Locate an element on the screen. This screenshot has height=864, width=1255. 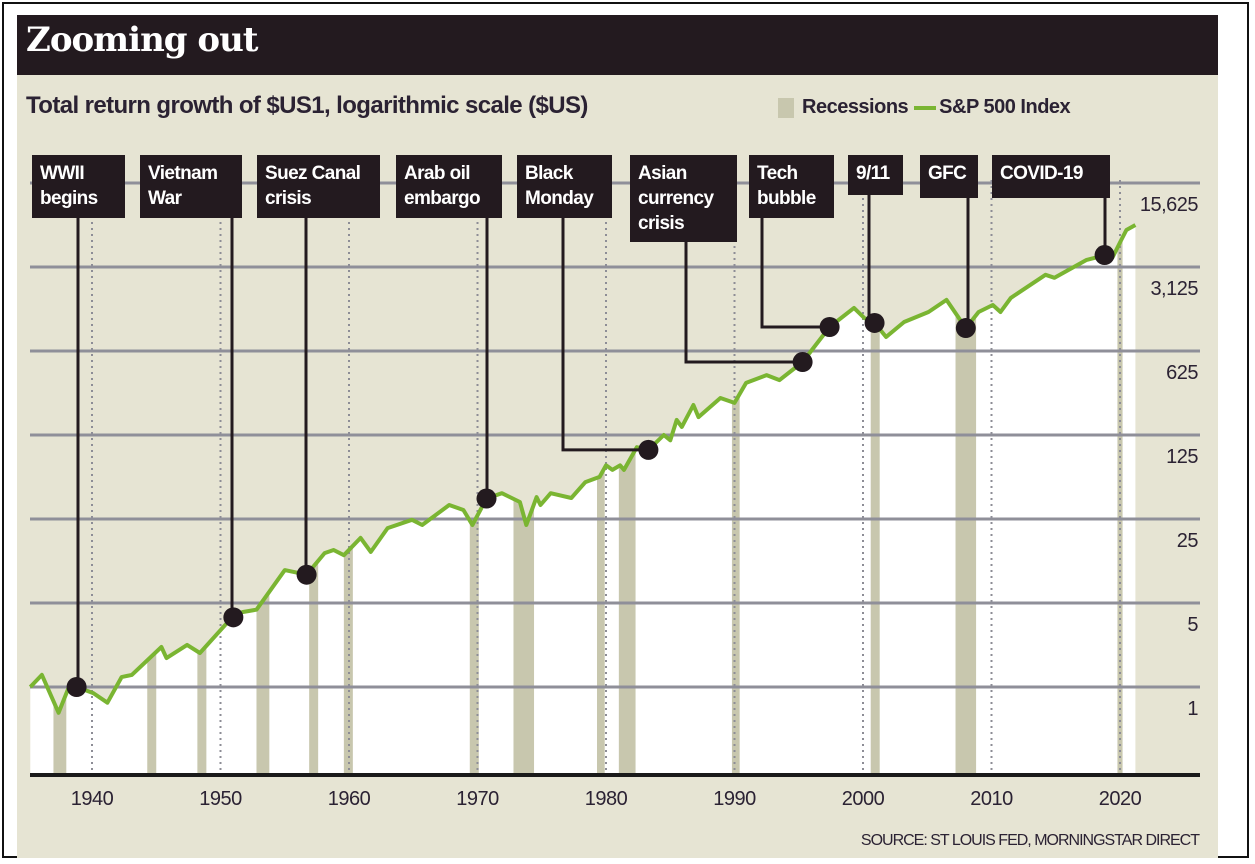
x-tick-label: 1960 is located at coordinates (349, 799).